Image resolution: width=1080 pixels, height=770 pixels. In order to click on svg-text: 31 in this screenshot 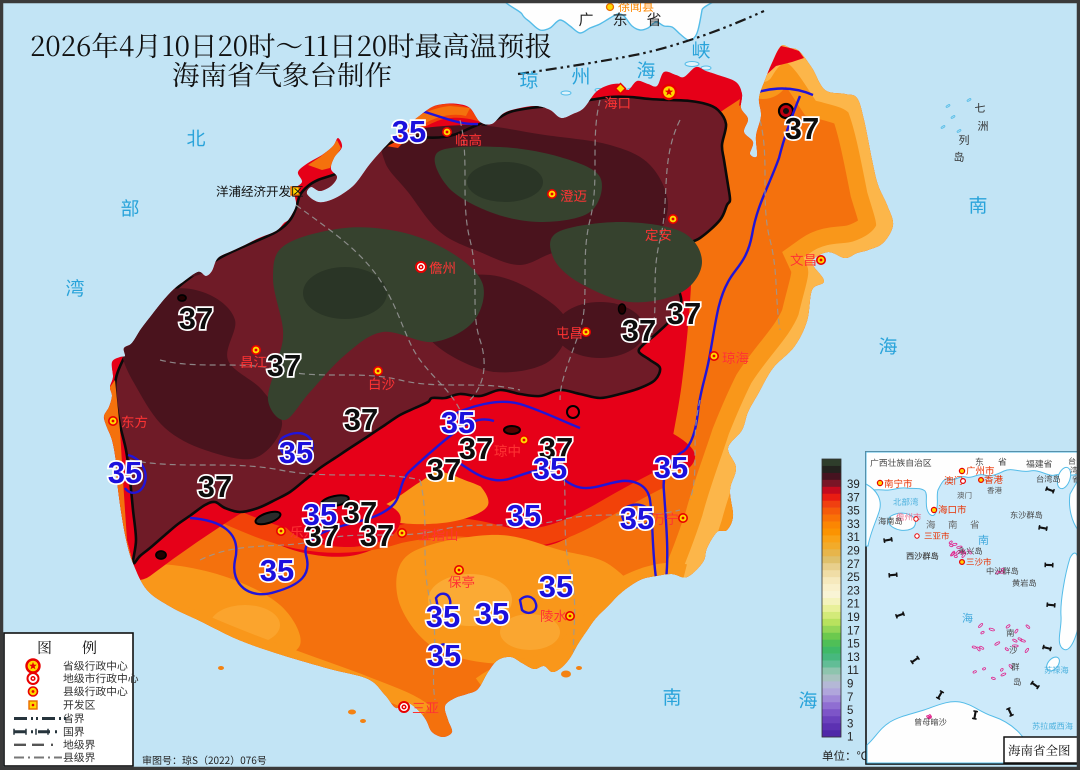, I will do `click(853, 538)`.